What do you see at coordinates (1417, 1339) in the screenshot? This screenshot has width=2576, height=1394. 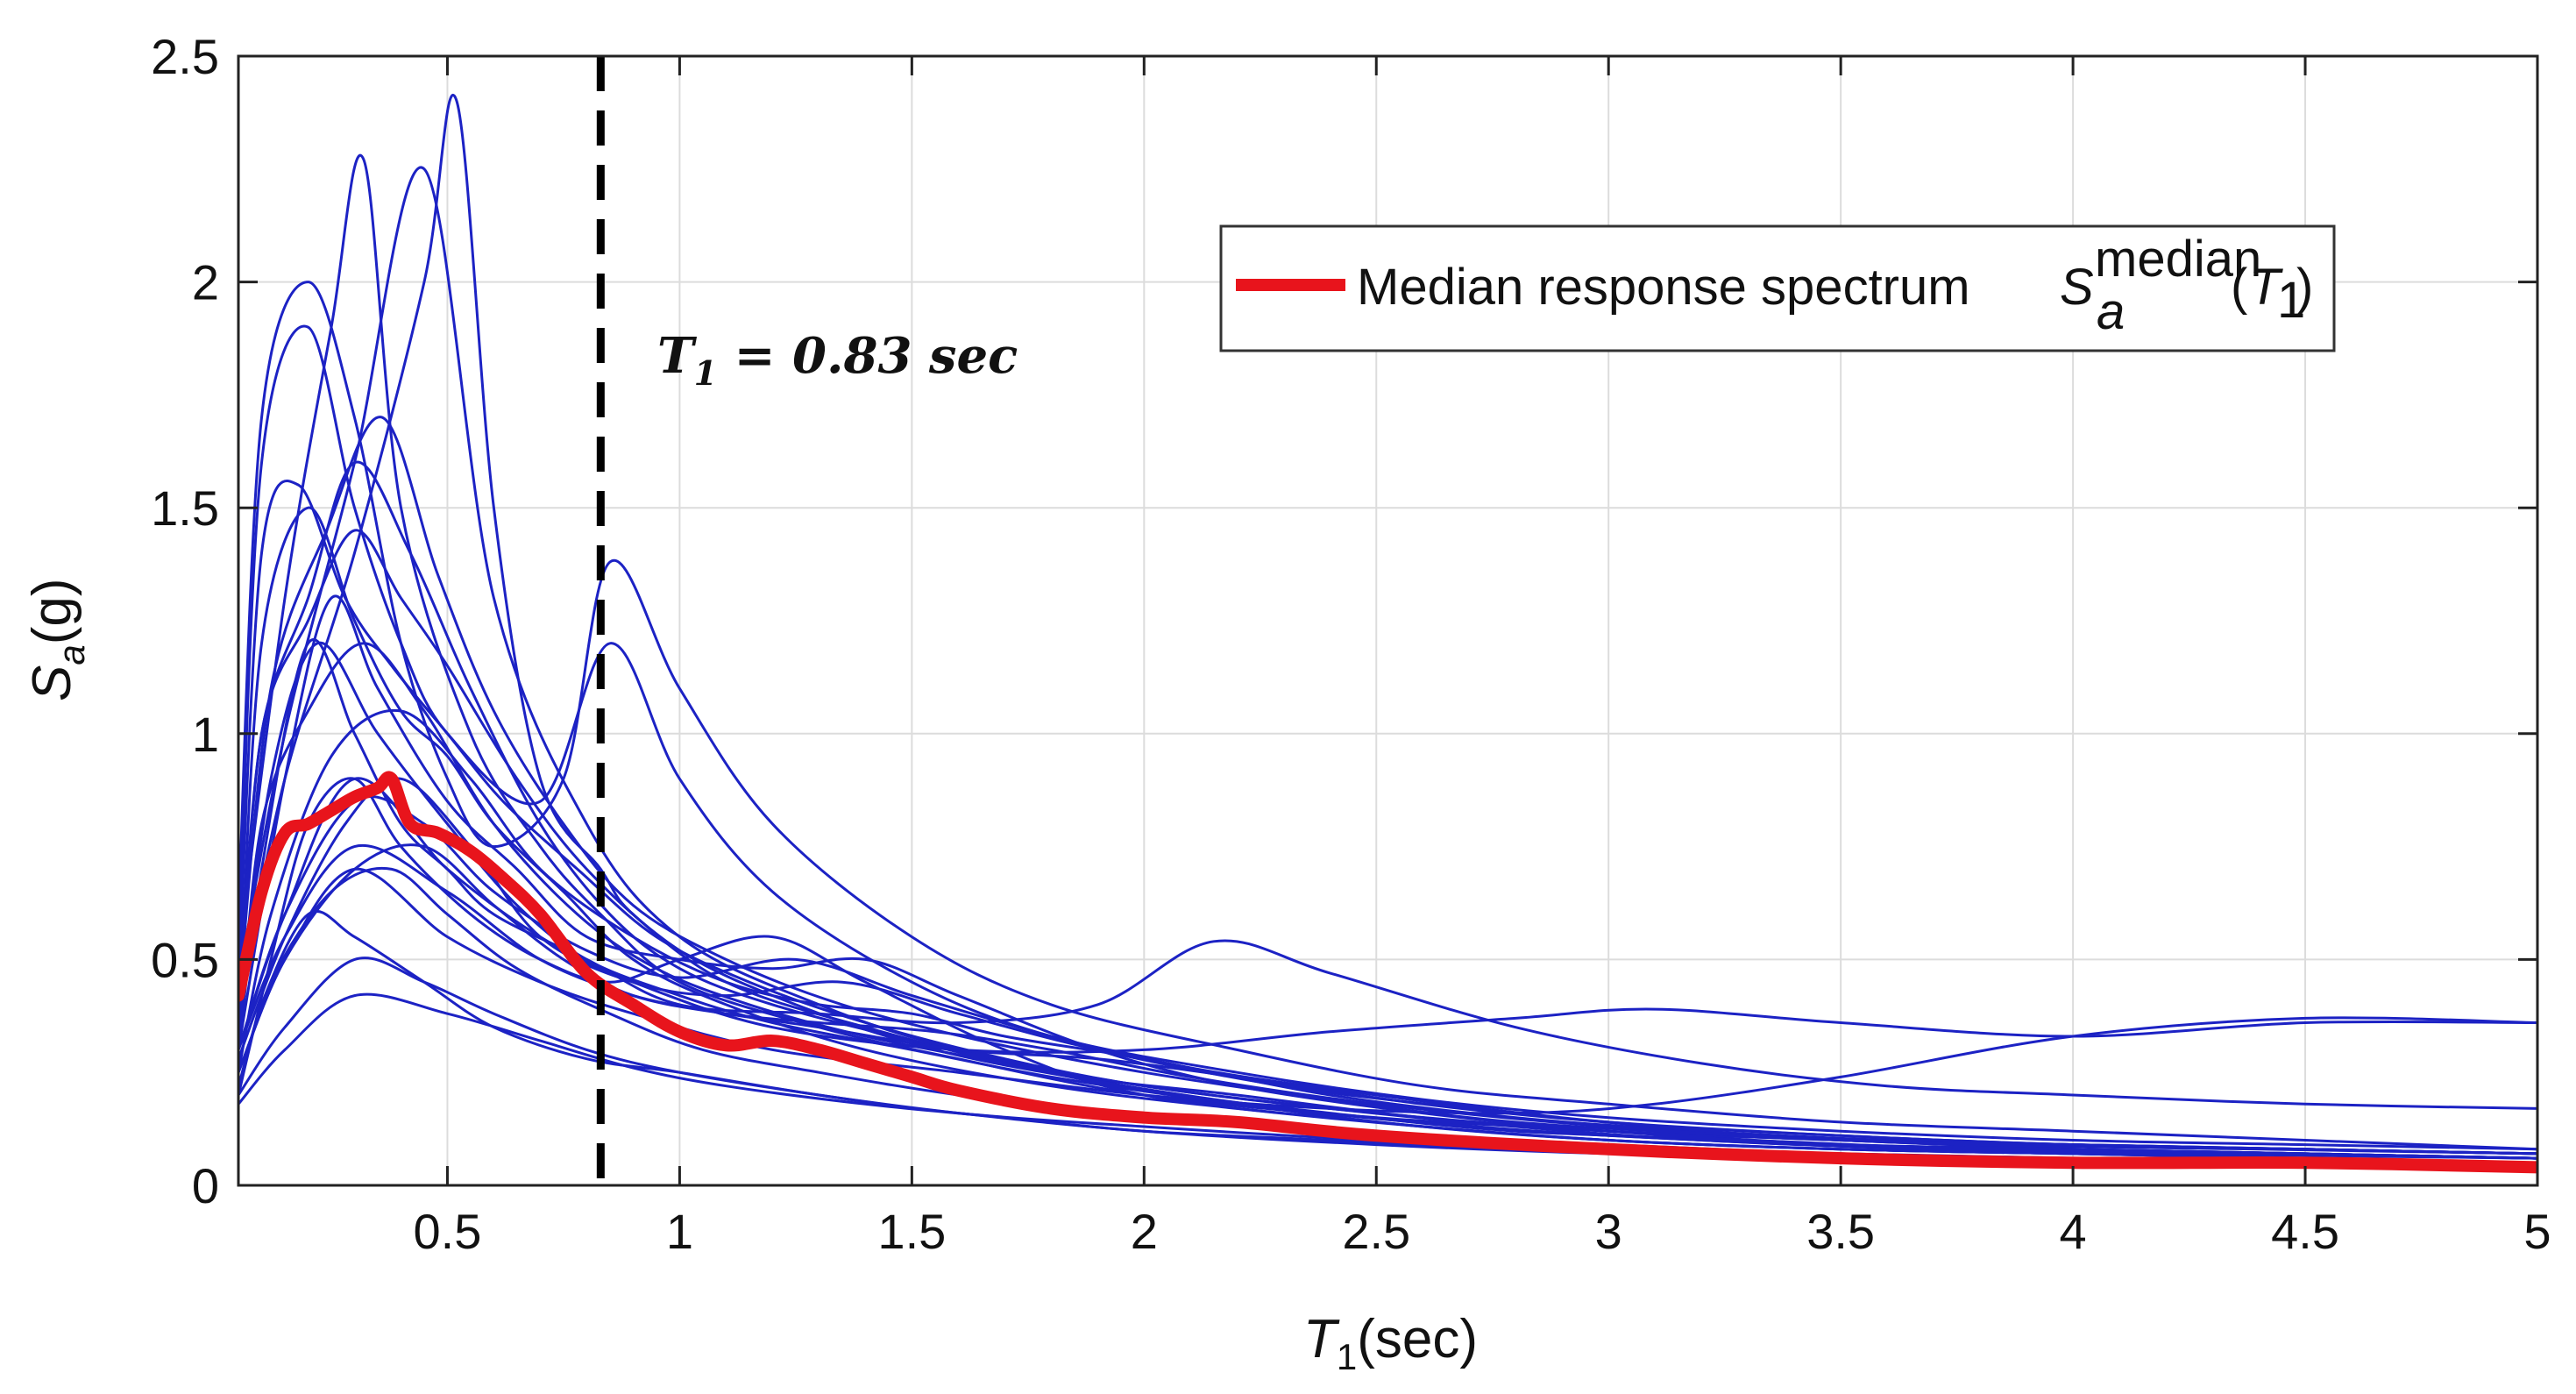 I see `x-axis-unit: (sec)` at bounding box center [1417, 1339].